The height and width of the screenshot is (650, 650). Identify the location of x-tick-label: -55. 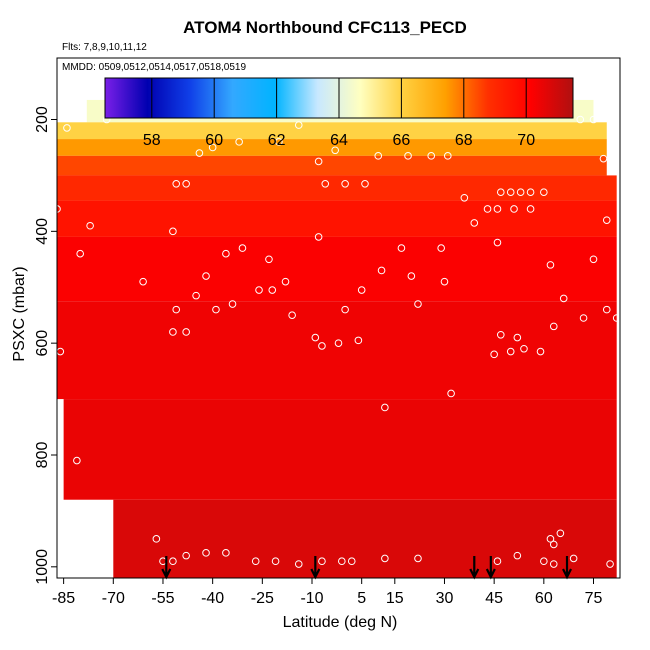
(162, 598).